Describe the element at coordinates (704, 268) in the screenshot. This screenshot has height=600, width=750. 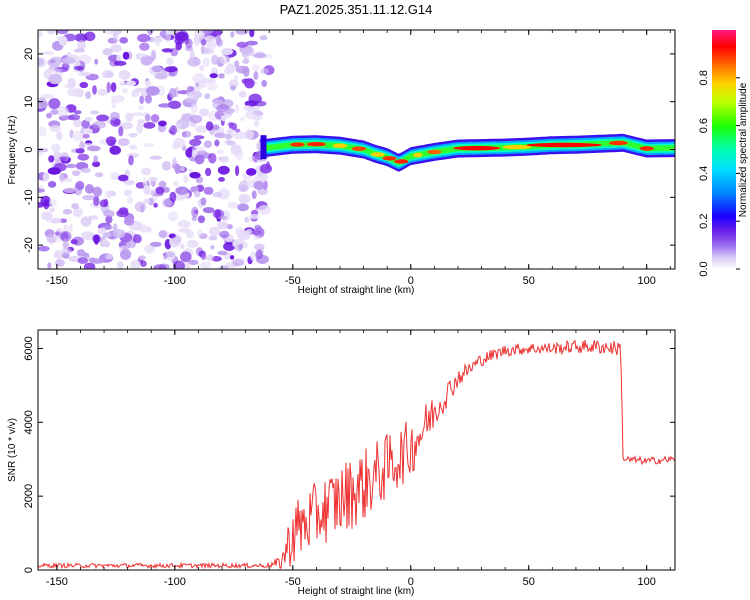
I see `colorbar-tick-label: 0.0` at that location.